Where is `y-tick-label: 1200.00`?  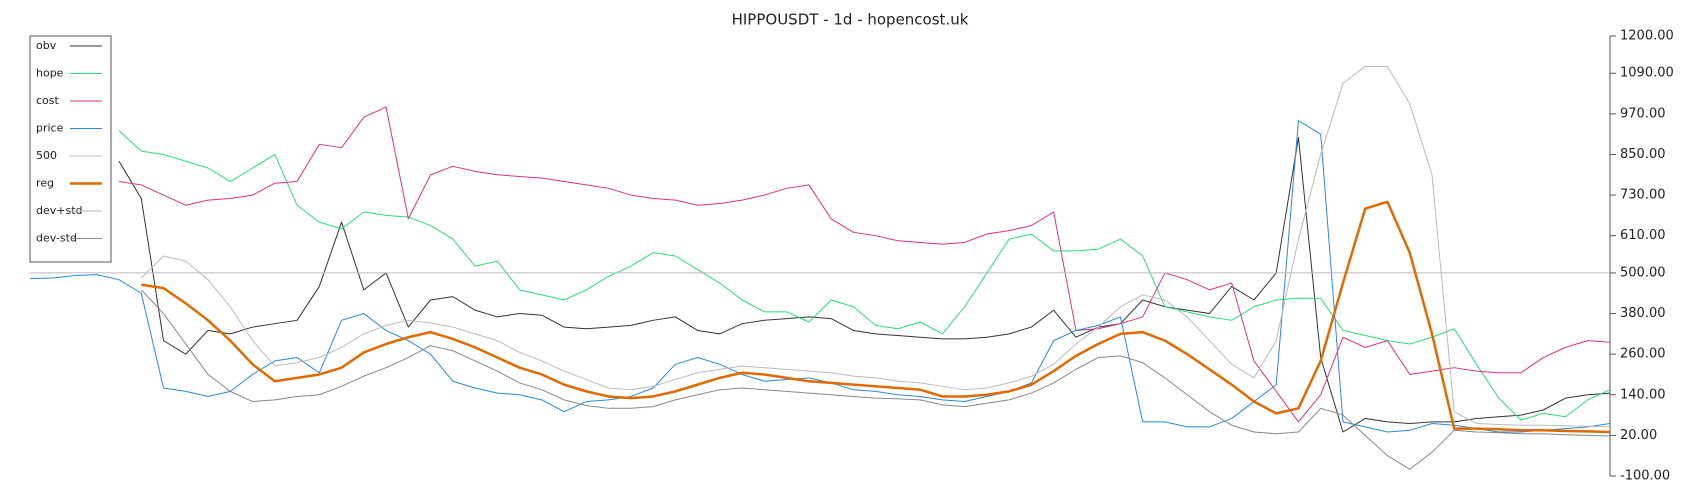 y-tick-label: 1200.00 is located at coordinates (1647, 36).